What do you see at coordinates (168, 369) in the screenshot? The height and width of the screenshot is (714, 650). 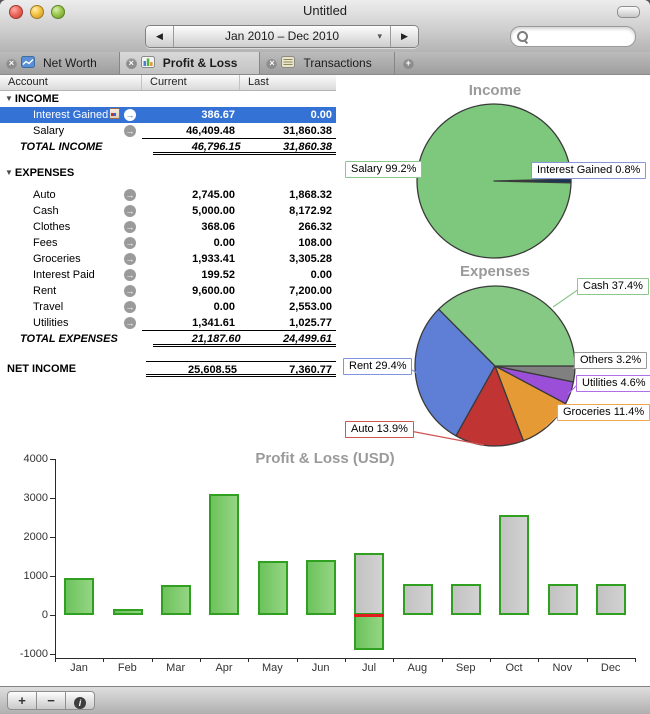 I see `table-row-net-income: NET INCOME 25,608.55 7,360.77` at bounding box center [168, 369].